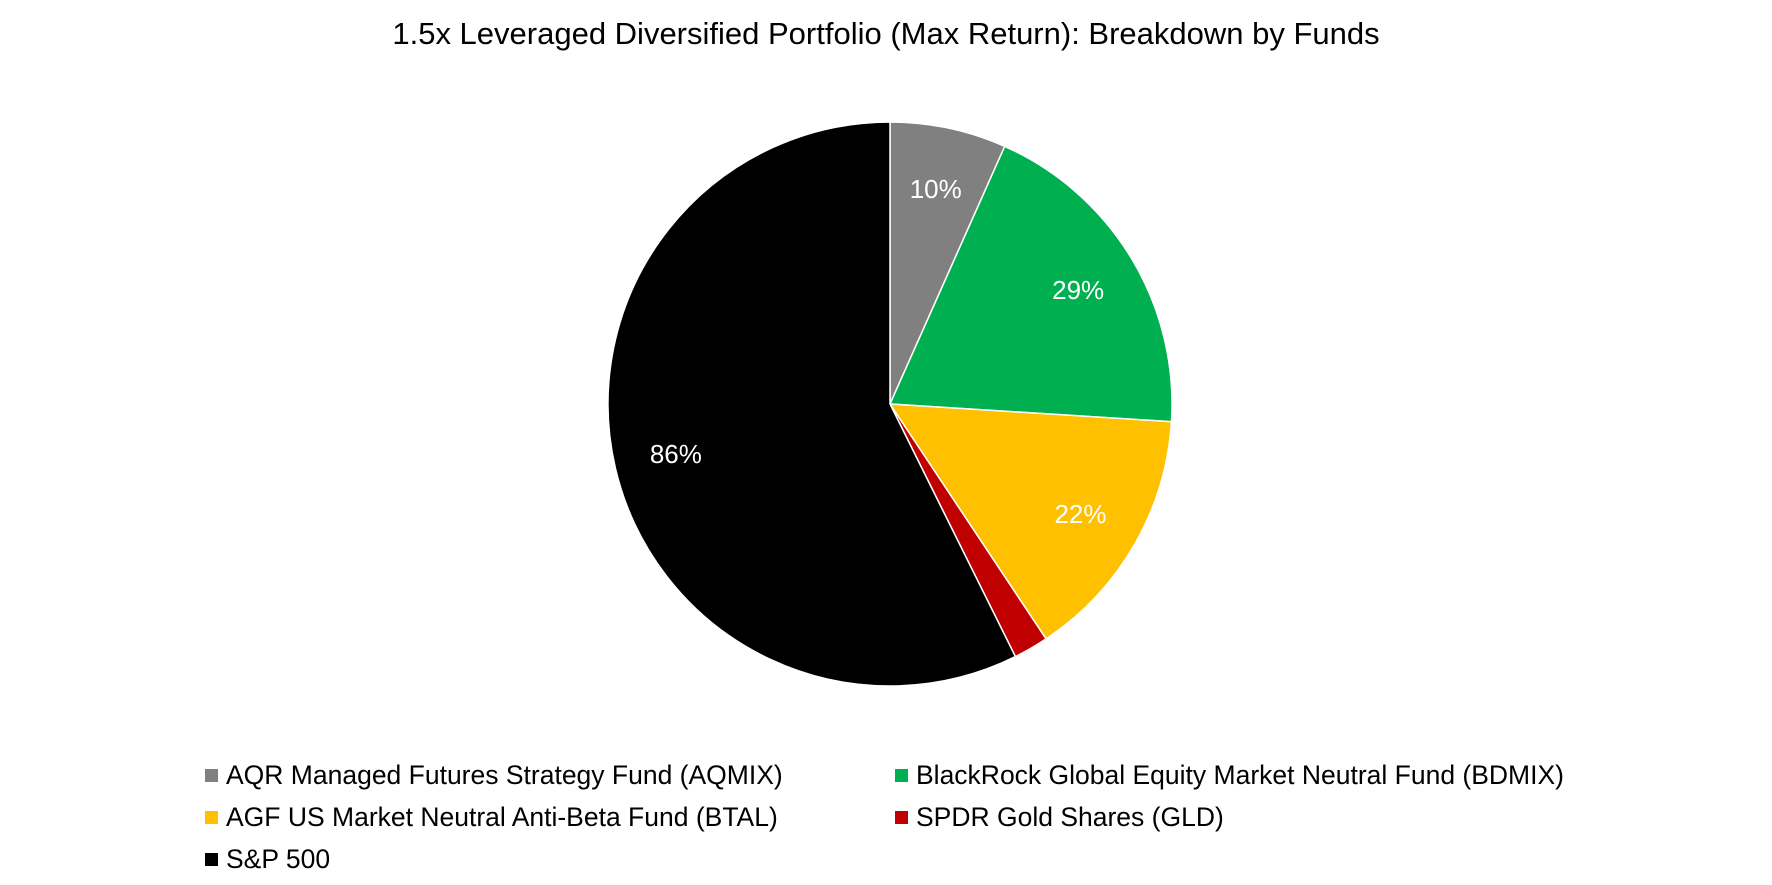 This screenshot has width=1772, height=885. Describe the element at coordinates (936, 189) in the screenshot. I see `data-label-aqr-managed-futures-strategy-fund-aqmix: 10%` at that location.